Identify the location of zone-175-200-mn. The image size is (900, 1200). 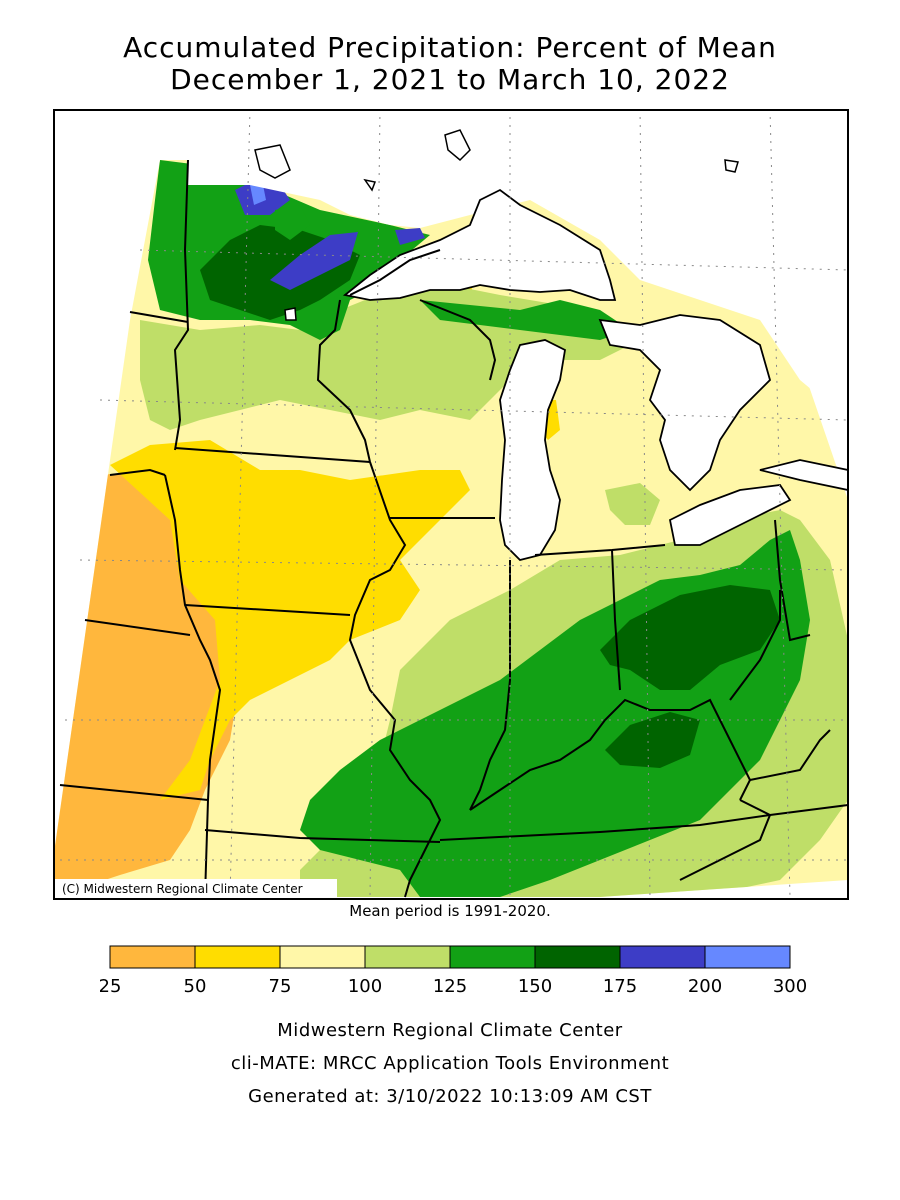
(314, 261).